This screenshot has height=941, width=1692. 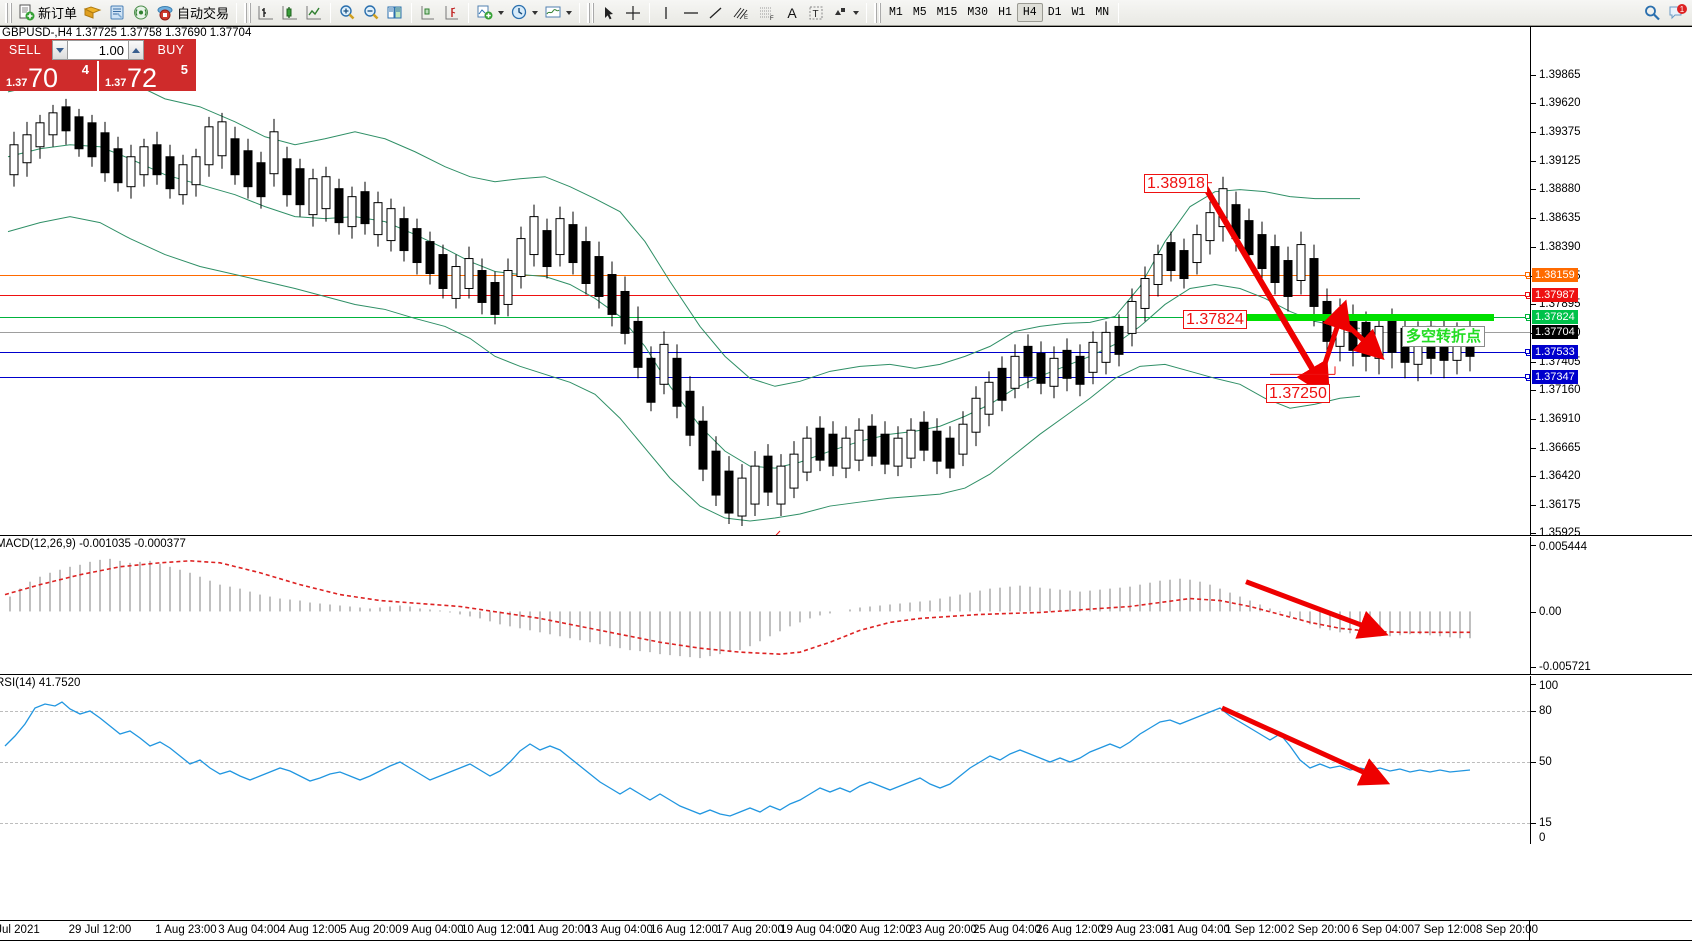 I want to click on sell-button: SELL, so click(x=25, y=50).